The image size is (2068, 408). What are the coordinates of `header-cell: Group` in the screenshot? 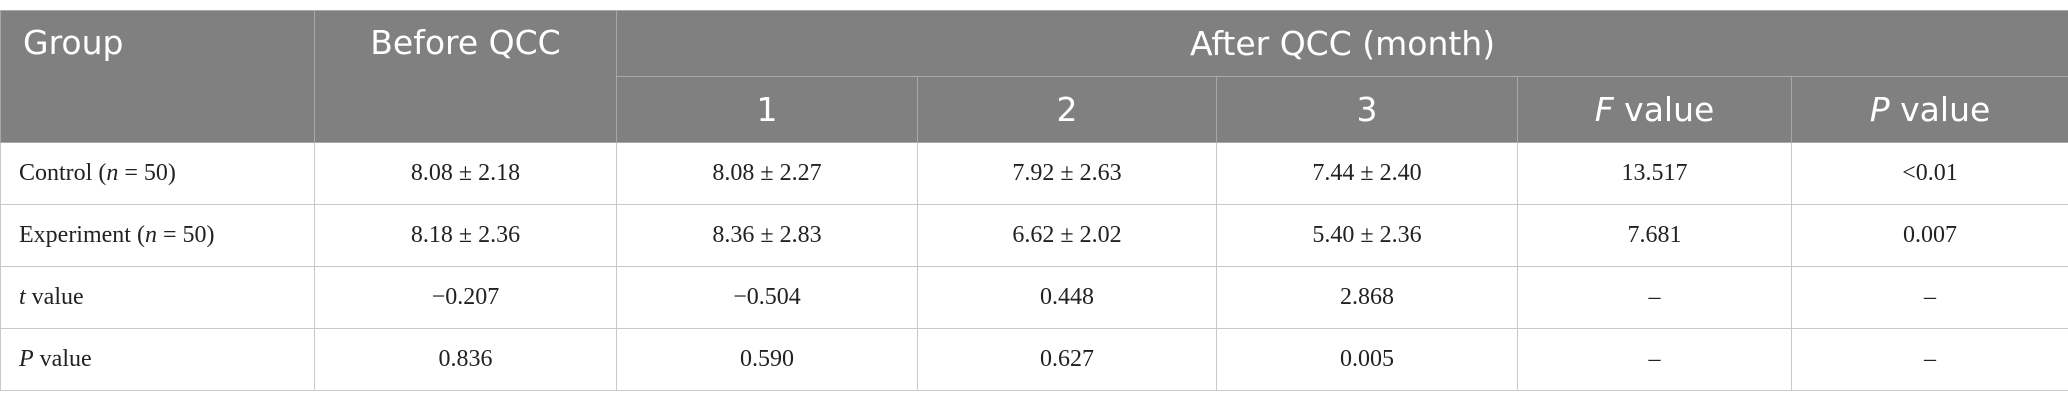 It's located at (157, 76).